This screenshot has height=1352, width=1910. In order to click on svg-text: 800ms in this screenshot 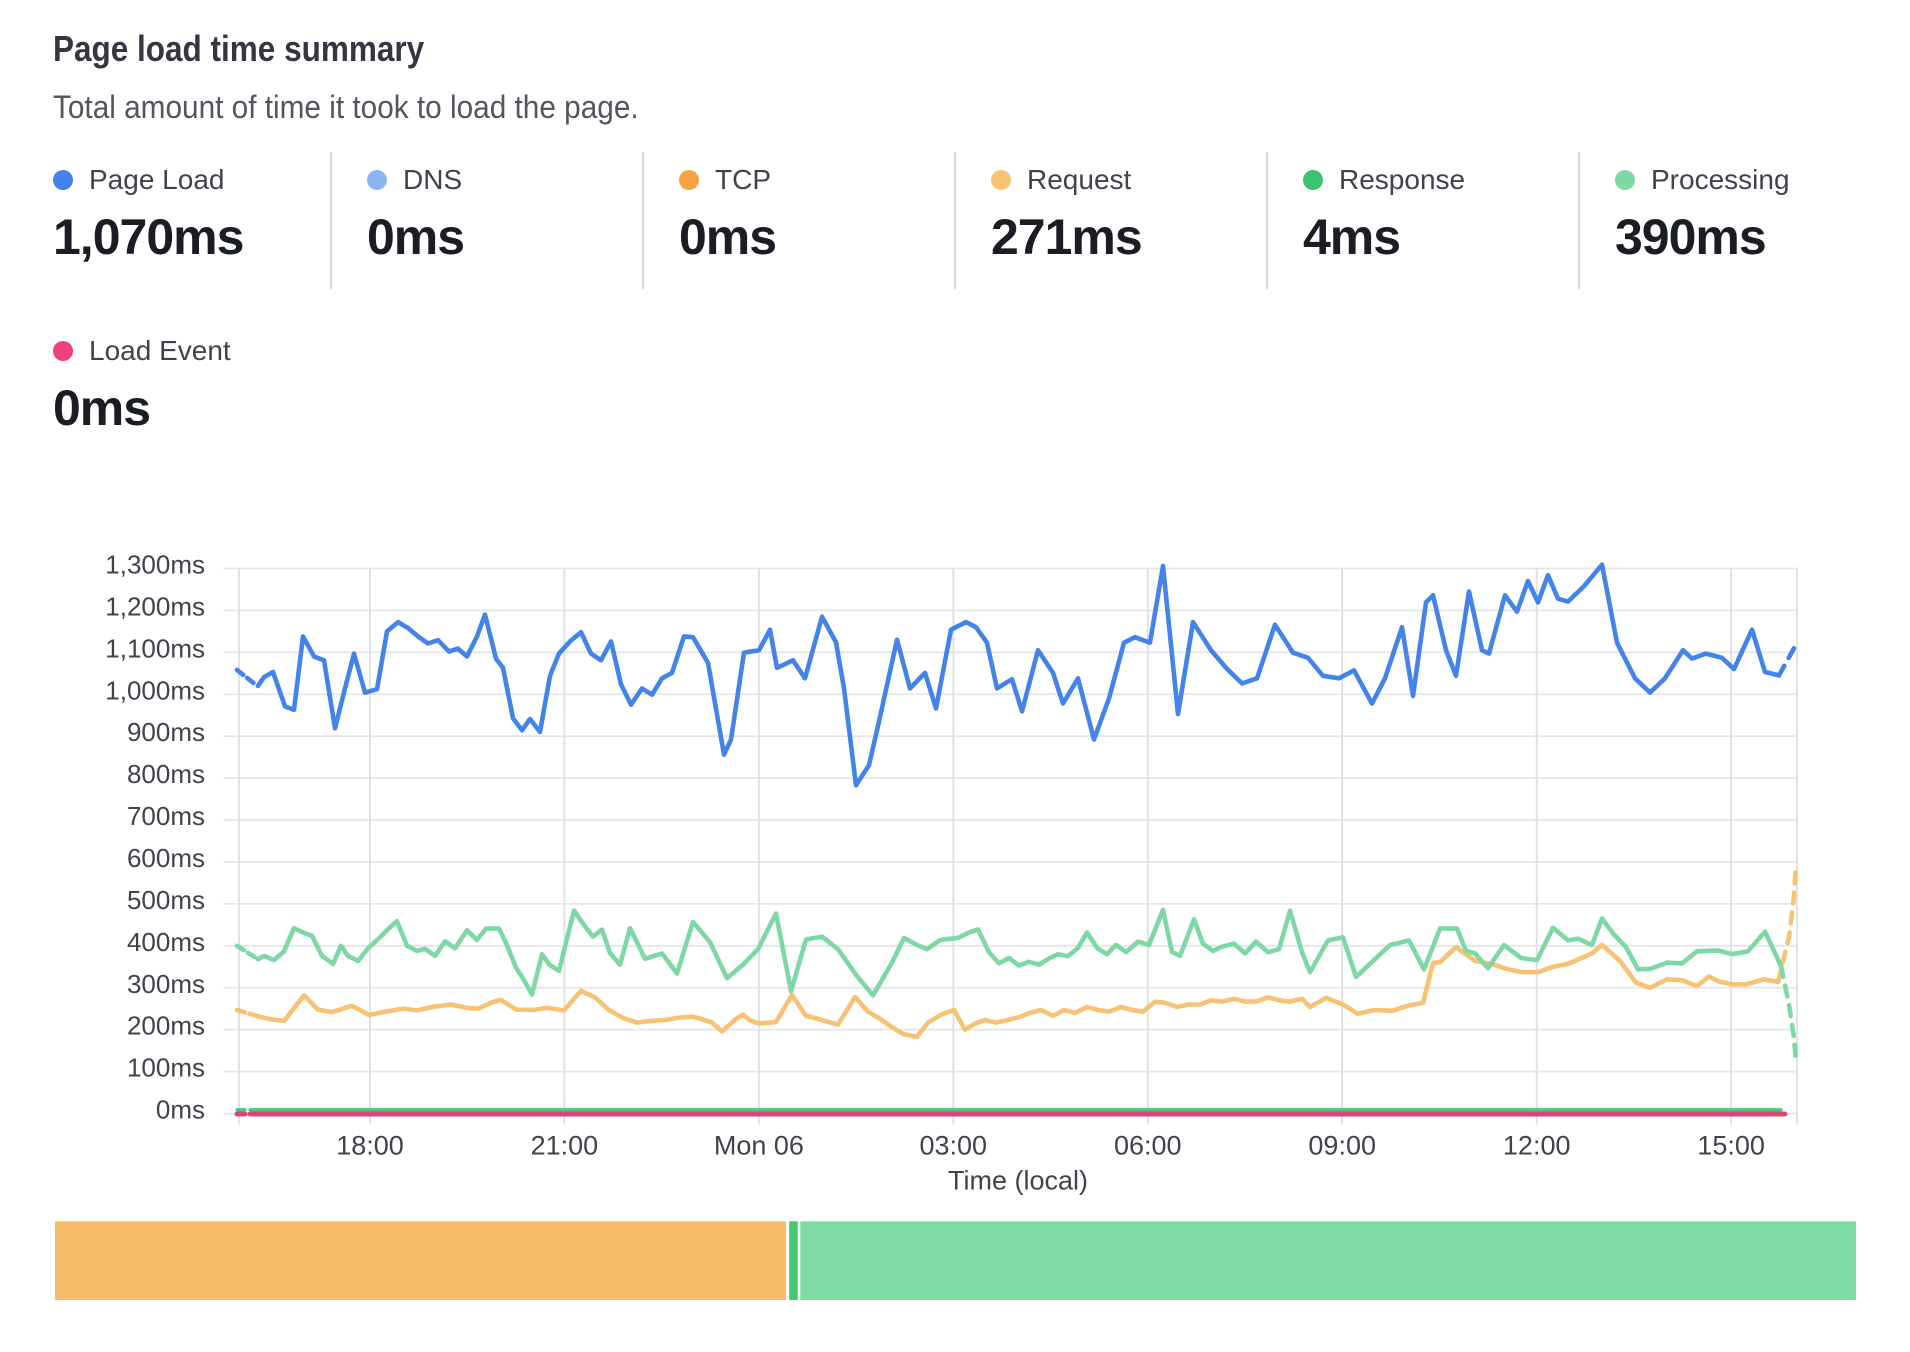, I will do `click(166, 774)`.